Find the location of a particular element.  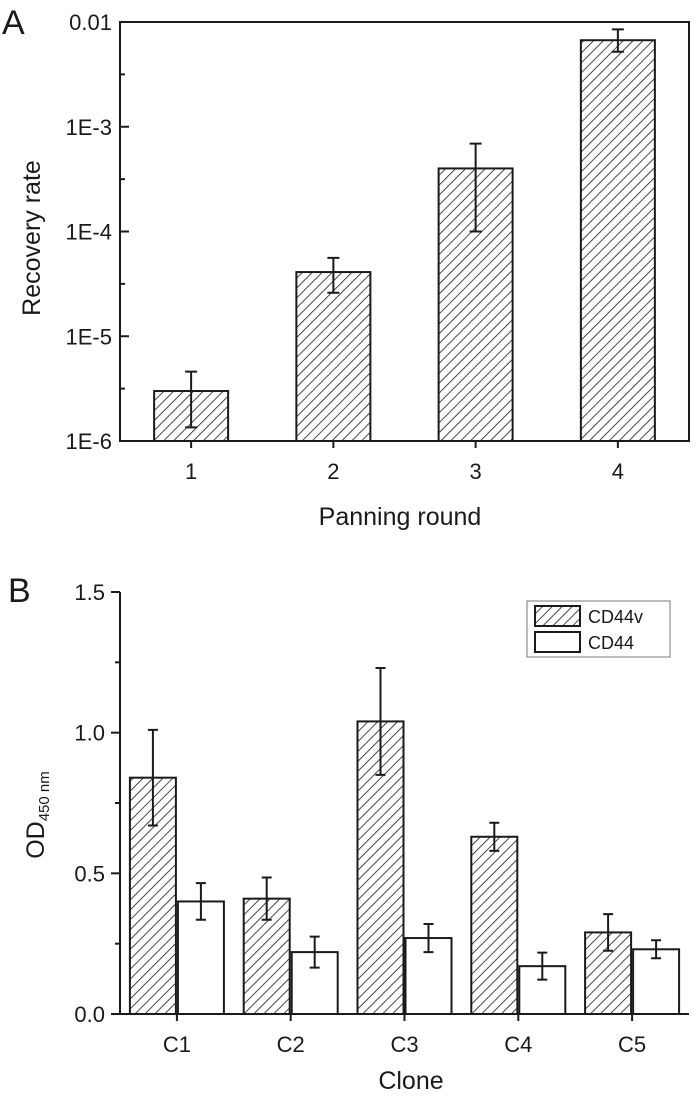

panel-b-label: B is located at coordinates (19, 591).